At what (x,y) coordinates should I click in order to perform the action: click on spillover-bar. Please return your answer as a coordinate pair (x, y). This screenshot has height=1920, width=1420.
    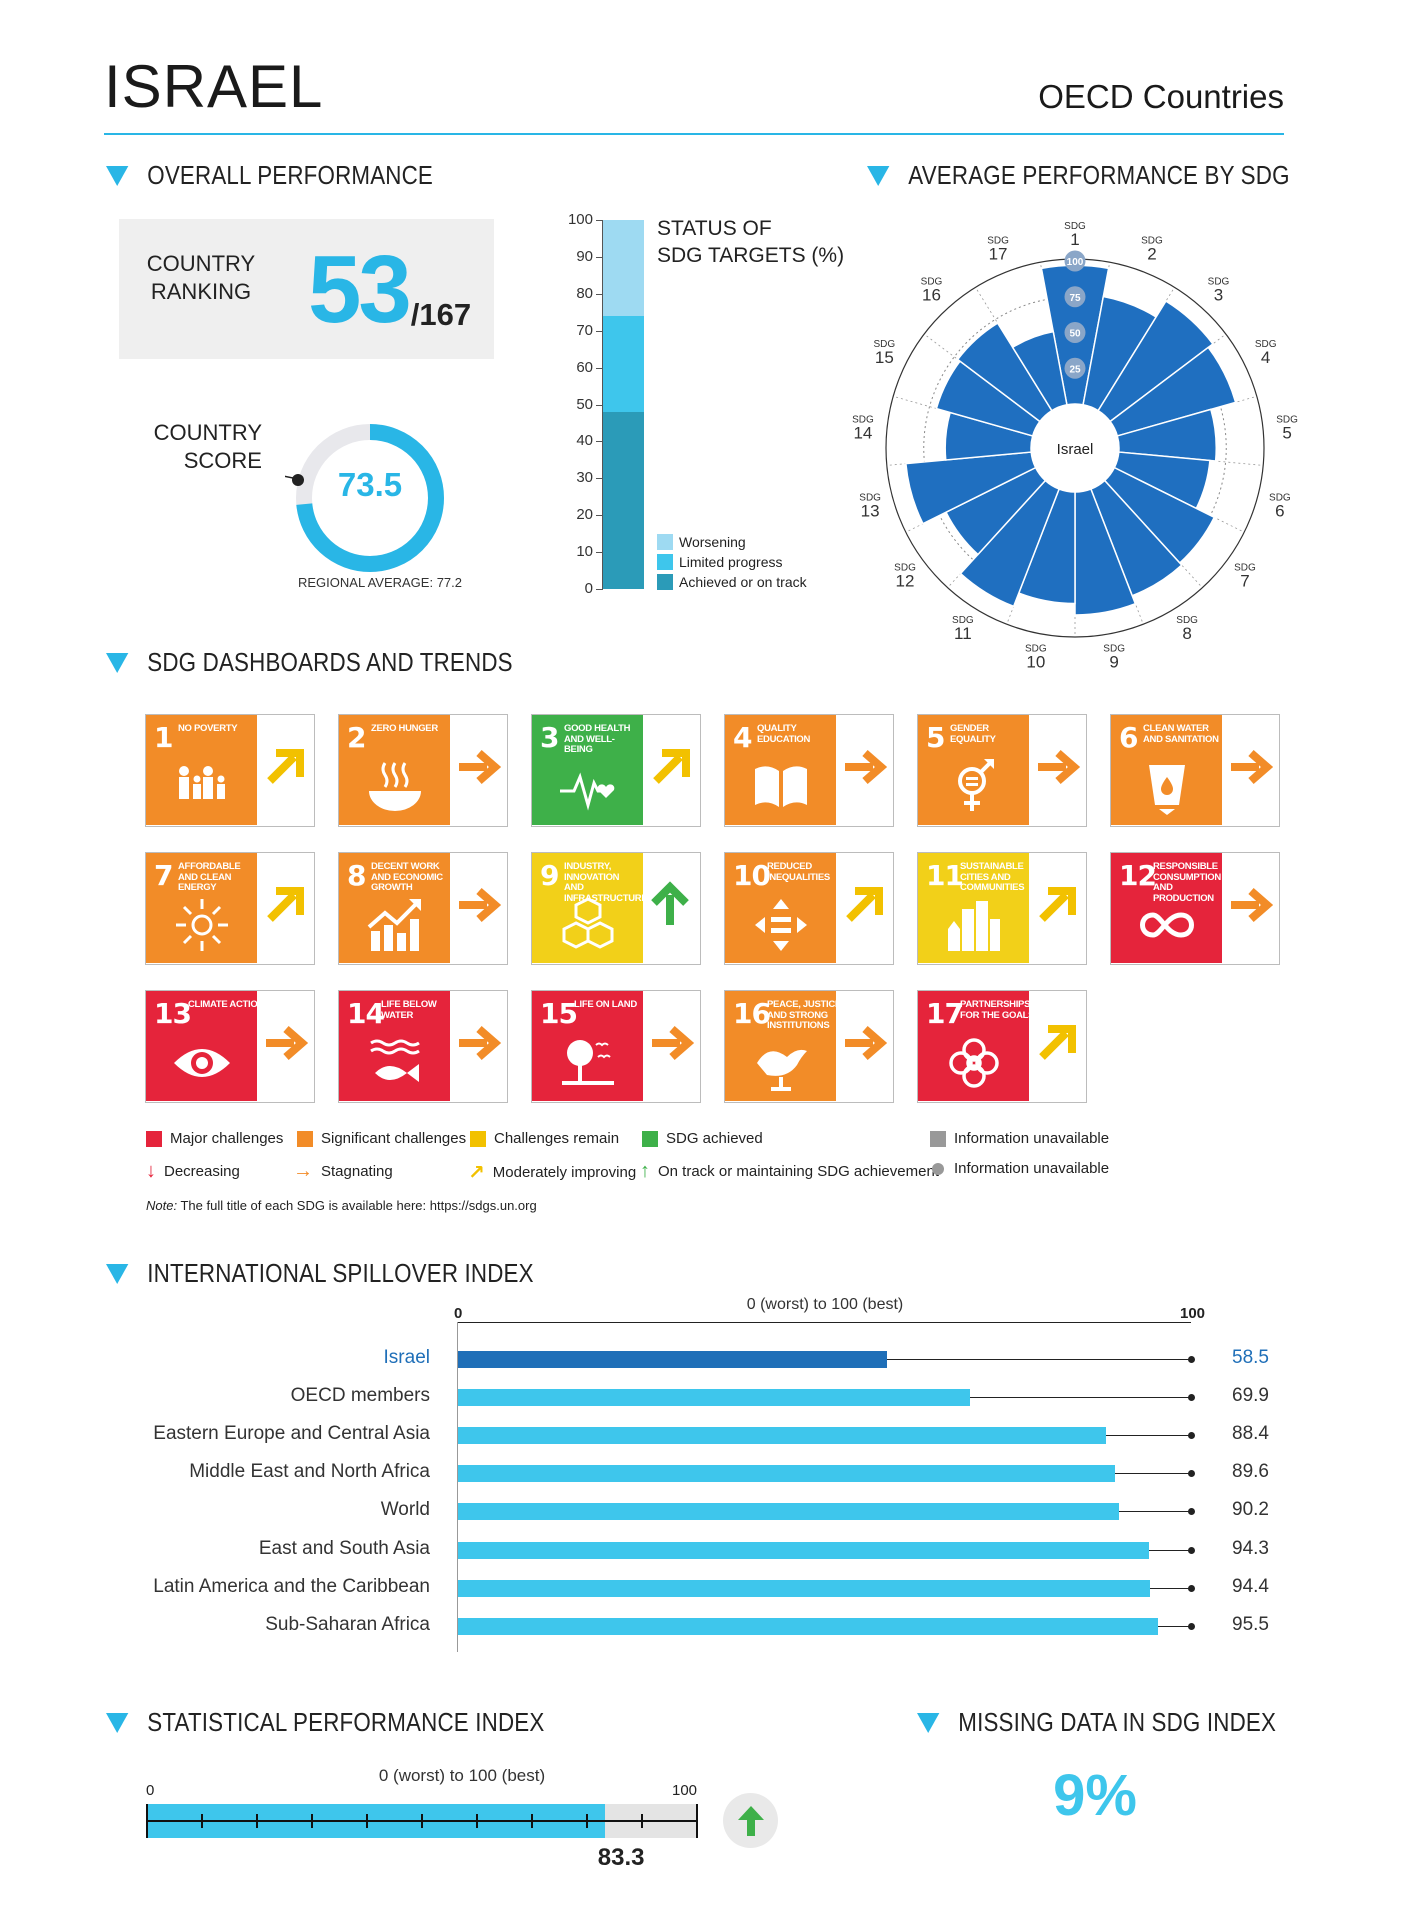
    Looking at the image, I should click on (782, 1436).